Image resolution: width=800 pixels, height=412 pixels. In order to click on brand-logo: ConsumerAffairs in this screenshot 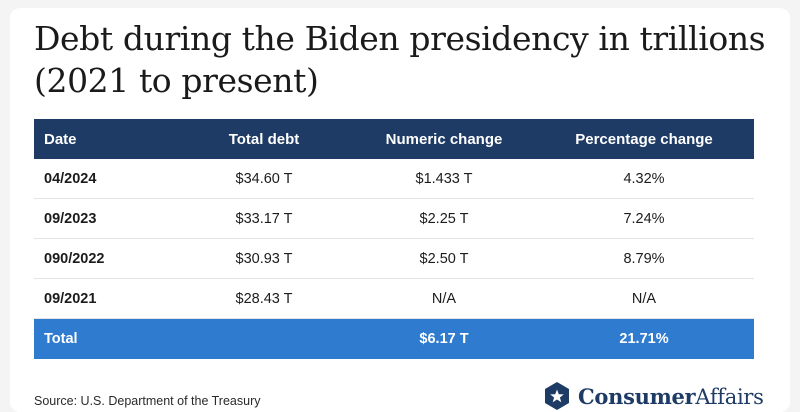, I will do `click(653, 396)`.